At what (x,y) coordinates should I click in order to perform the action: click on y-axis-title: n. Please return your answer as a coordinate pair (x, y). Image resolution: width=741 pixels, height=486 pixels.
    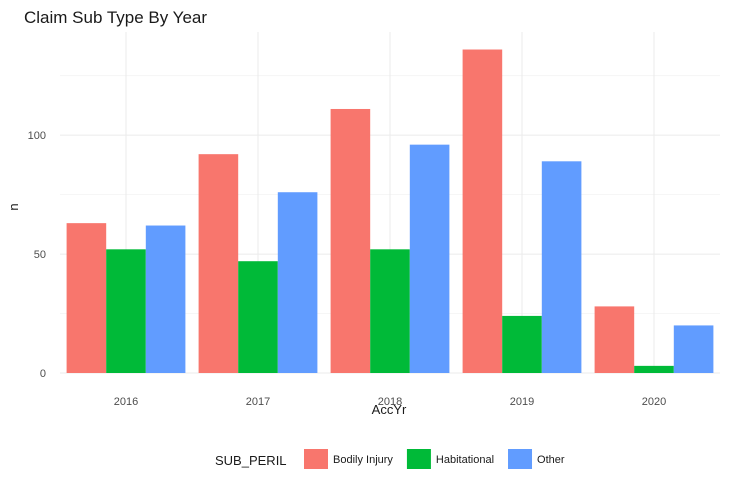
    Looking at the image, I should click on (13, 206).